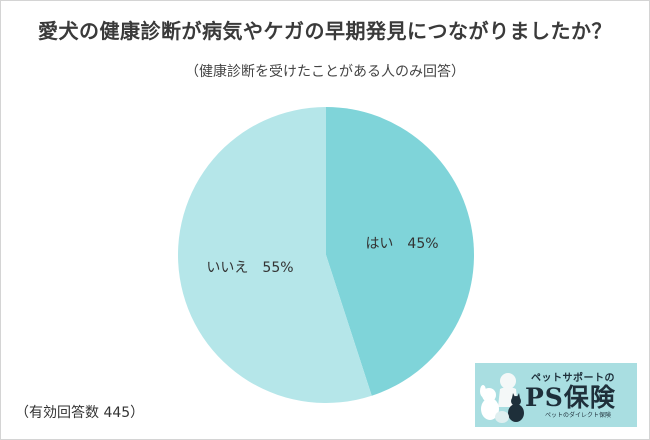 This screenshot has width=650, height=440. Describe the element at coordinates (249, 268) in the screenshot. I see `pie-slice-label-no: いいえ 55%` at that location.